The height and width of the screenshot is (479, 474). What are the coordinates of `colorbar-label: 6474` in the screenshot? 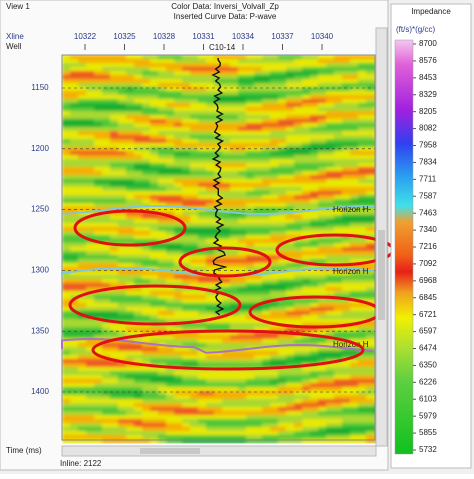 It's located at (428, 348).